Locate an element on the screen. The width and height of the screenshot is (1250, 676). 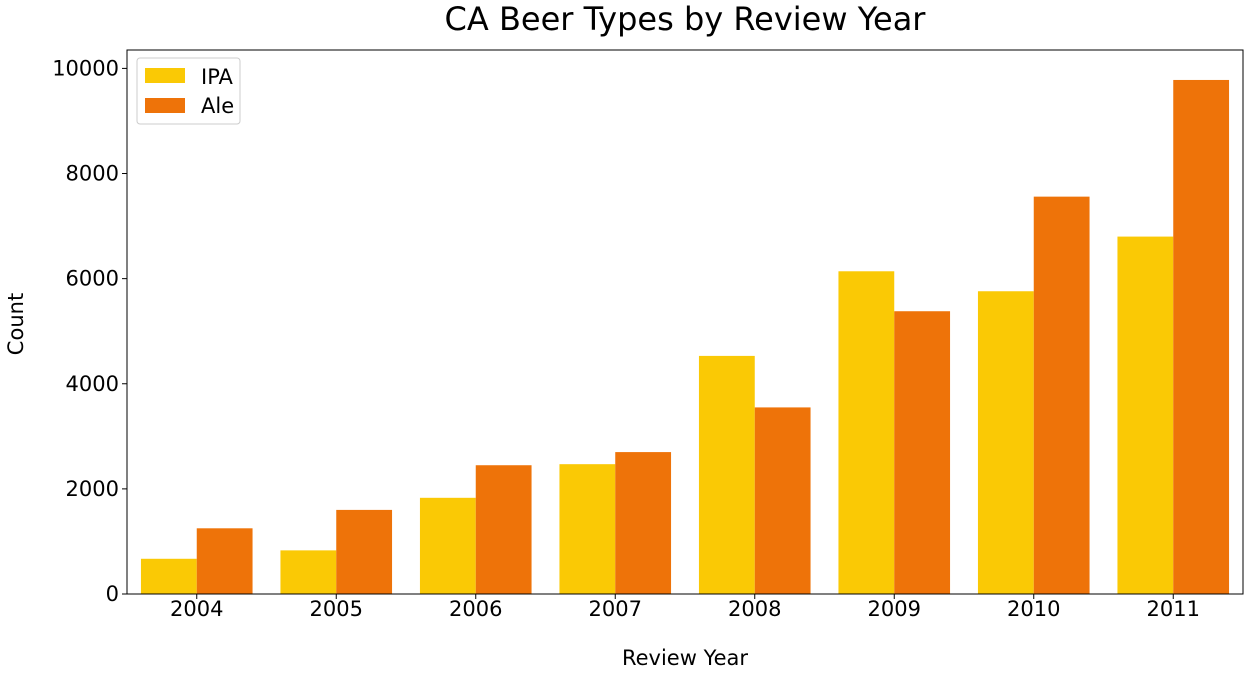
y-axis-label: Count is located at coordinates (16, 324).